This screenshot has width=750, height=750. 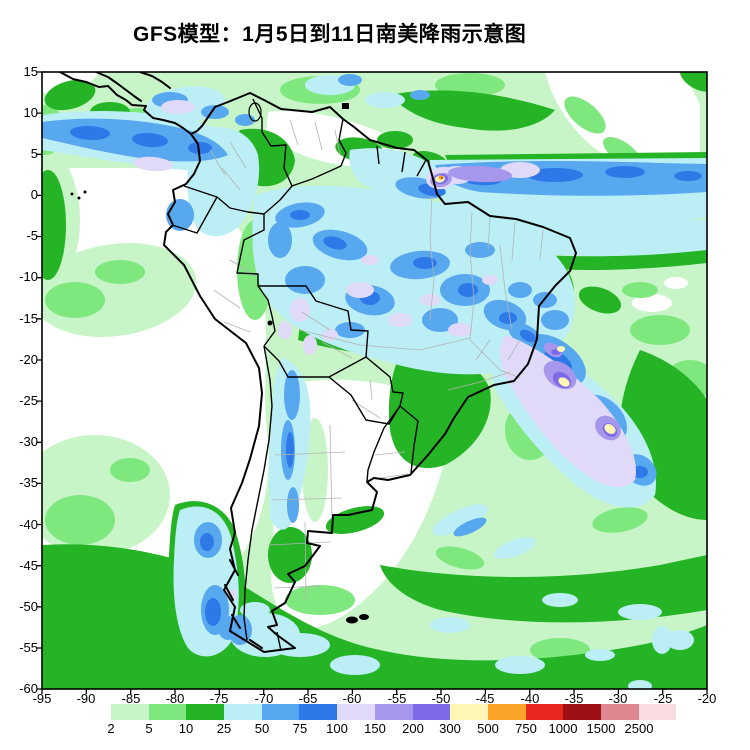 I want to click on legend-label: 750, so click(x=526, y=728).